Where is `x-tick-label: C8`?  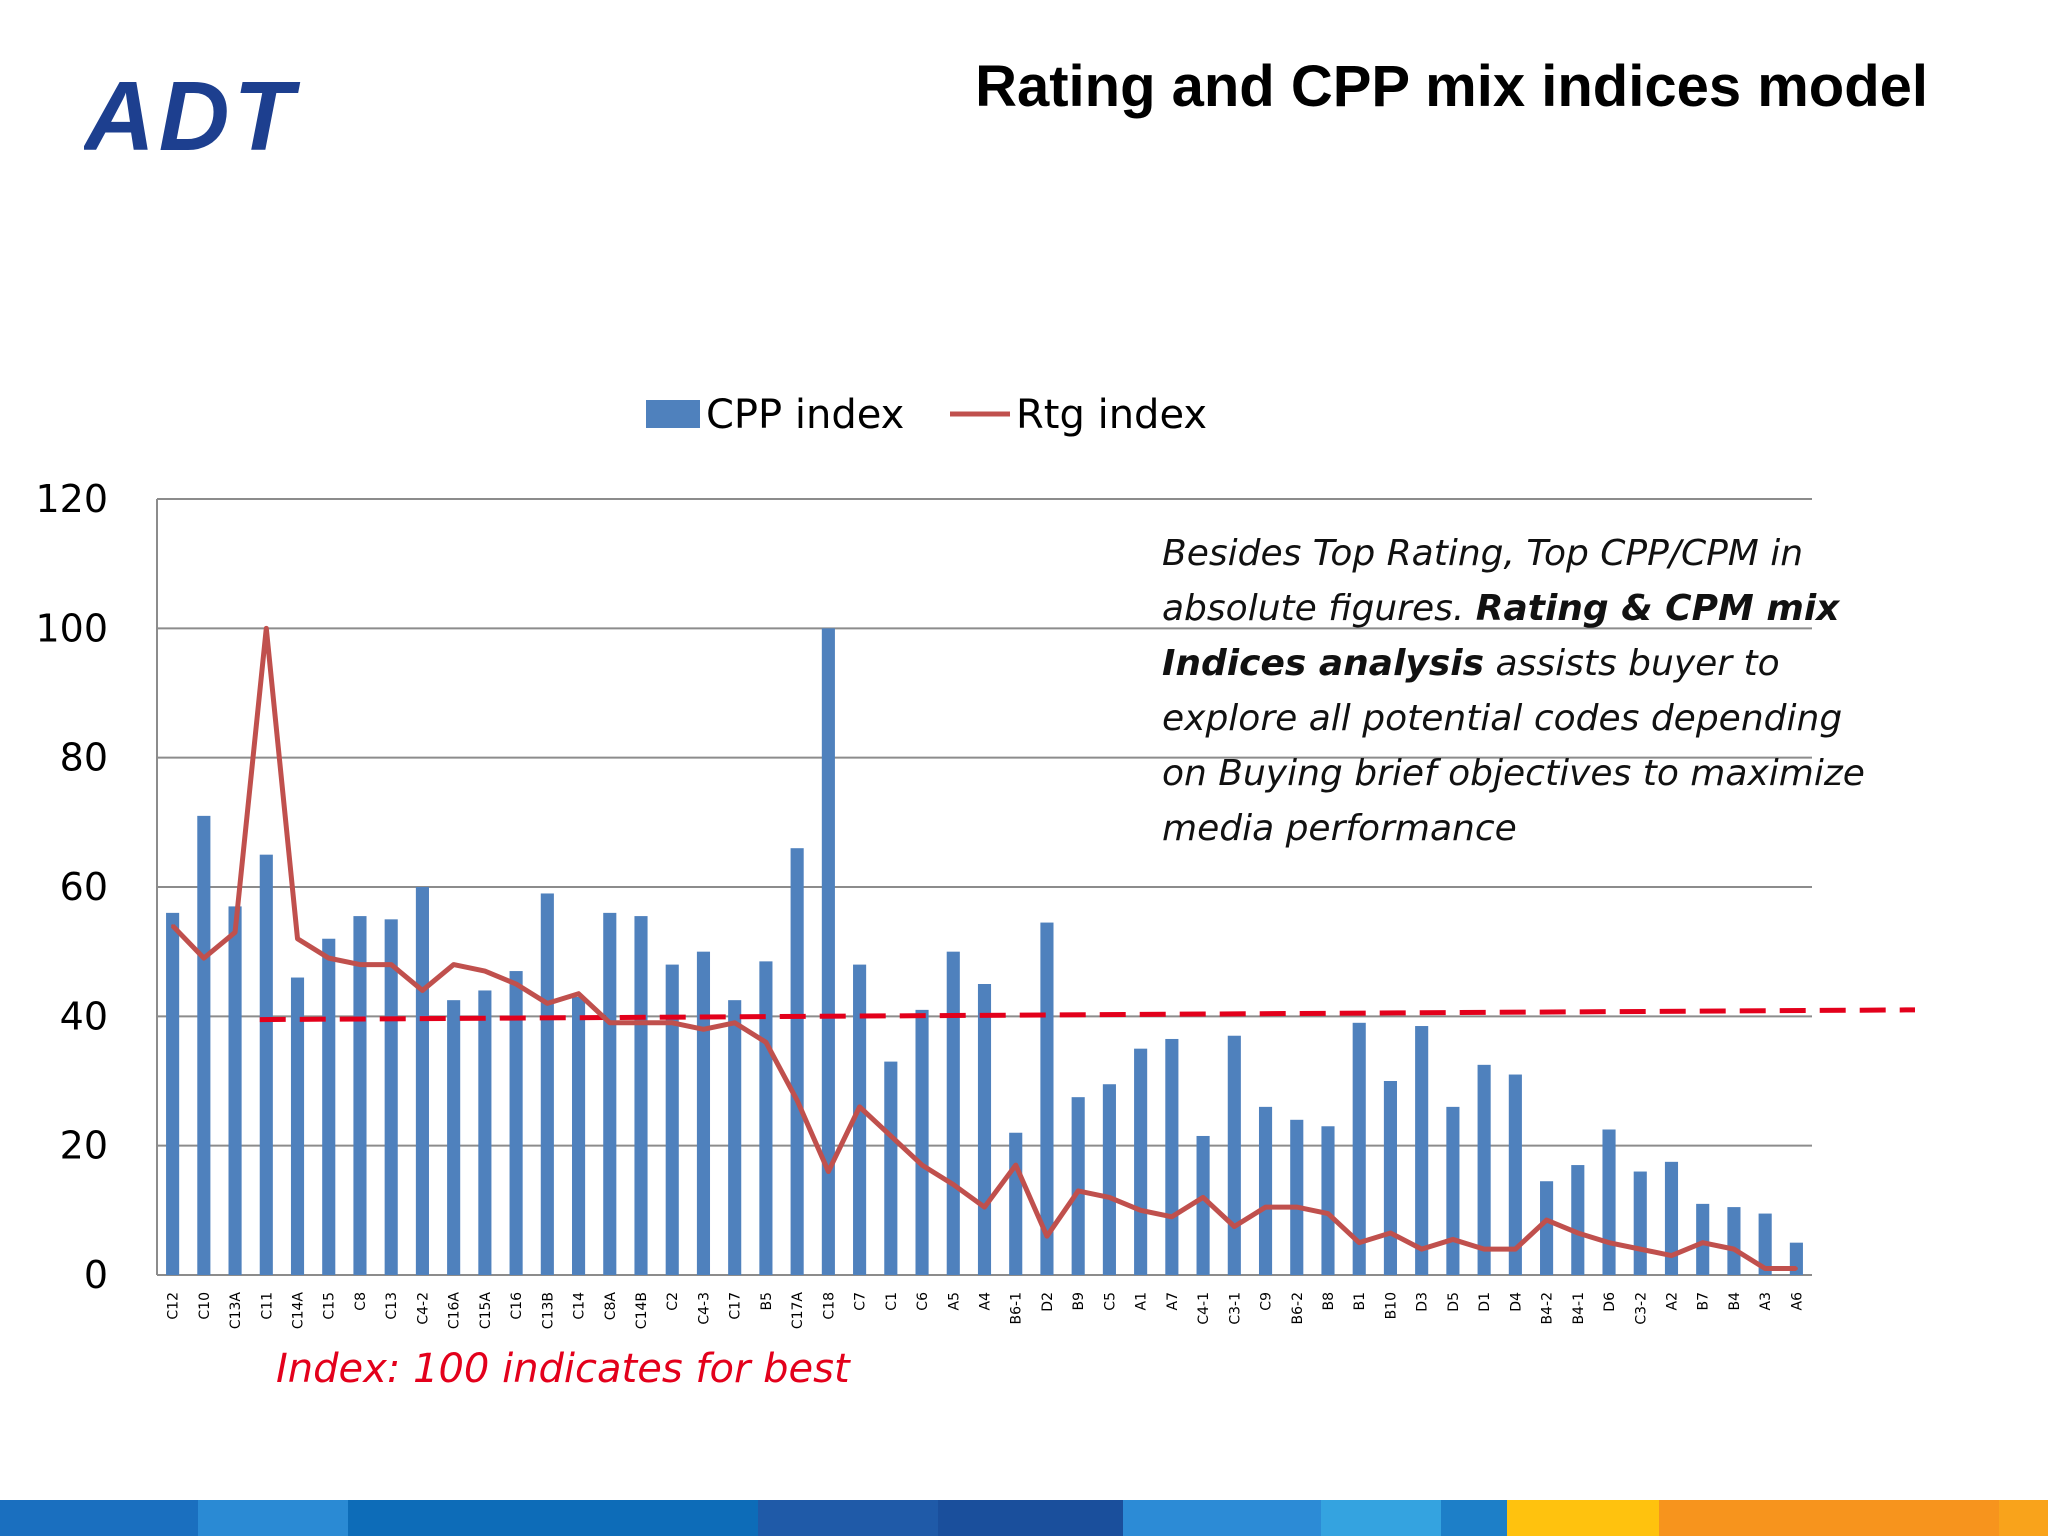 x-tick-label: C8 is located at coordinates (361, 1301).